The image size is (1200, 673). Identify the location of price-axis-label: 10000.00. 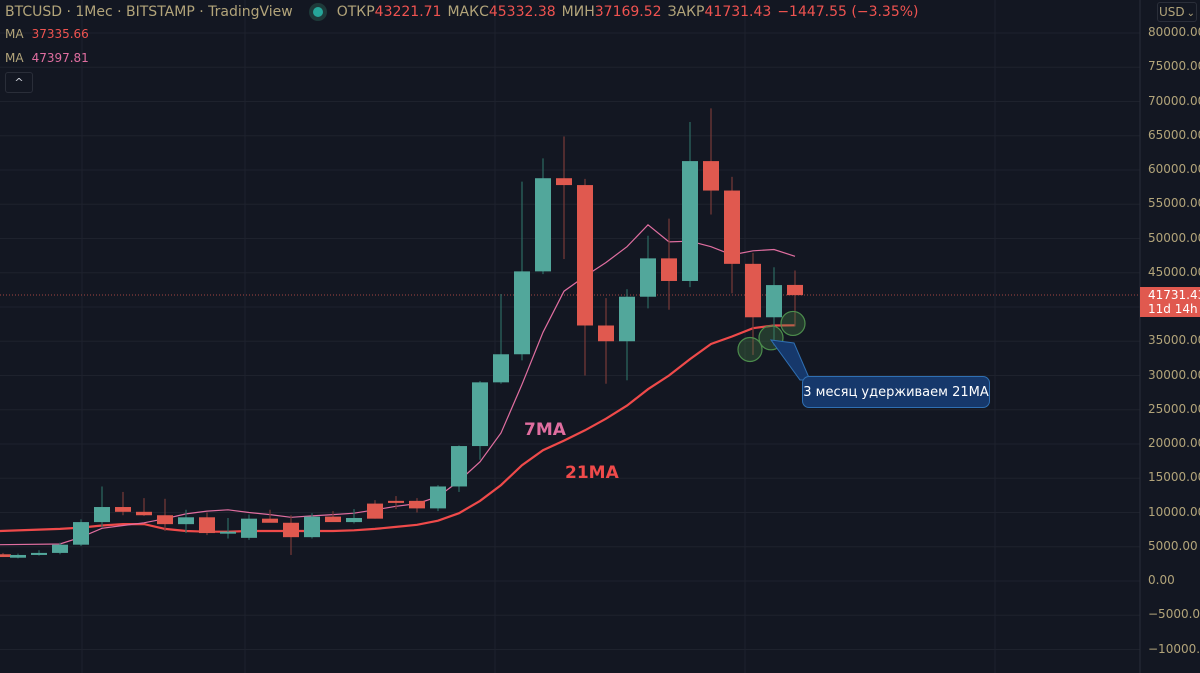
(1174, 511).